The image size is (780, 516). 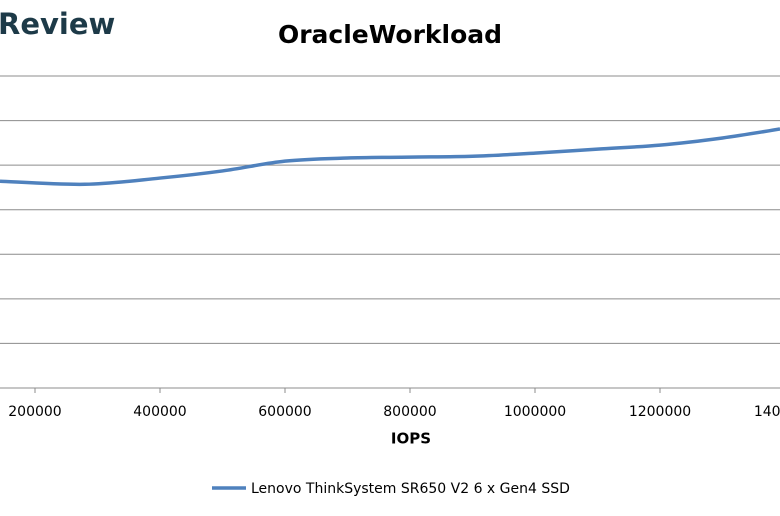 I want to click on x-tick-label: 1200000, so click(x=660, y=412).